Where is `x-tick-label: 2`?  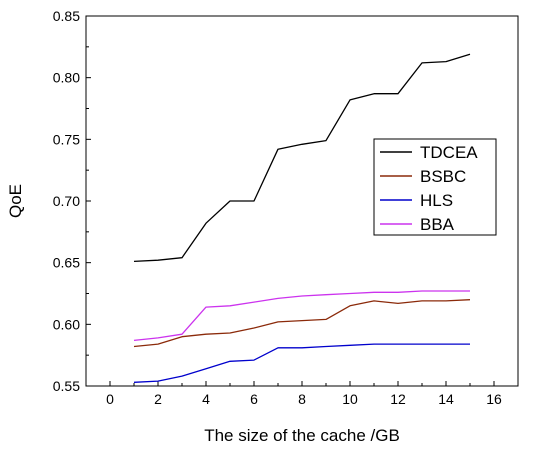
x-tick-label: 2 is located at coordinates (158, 399).